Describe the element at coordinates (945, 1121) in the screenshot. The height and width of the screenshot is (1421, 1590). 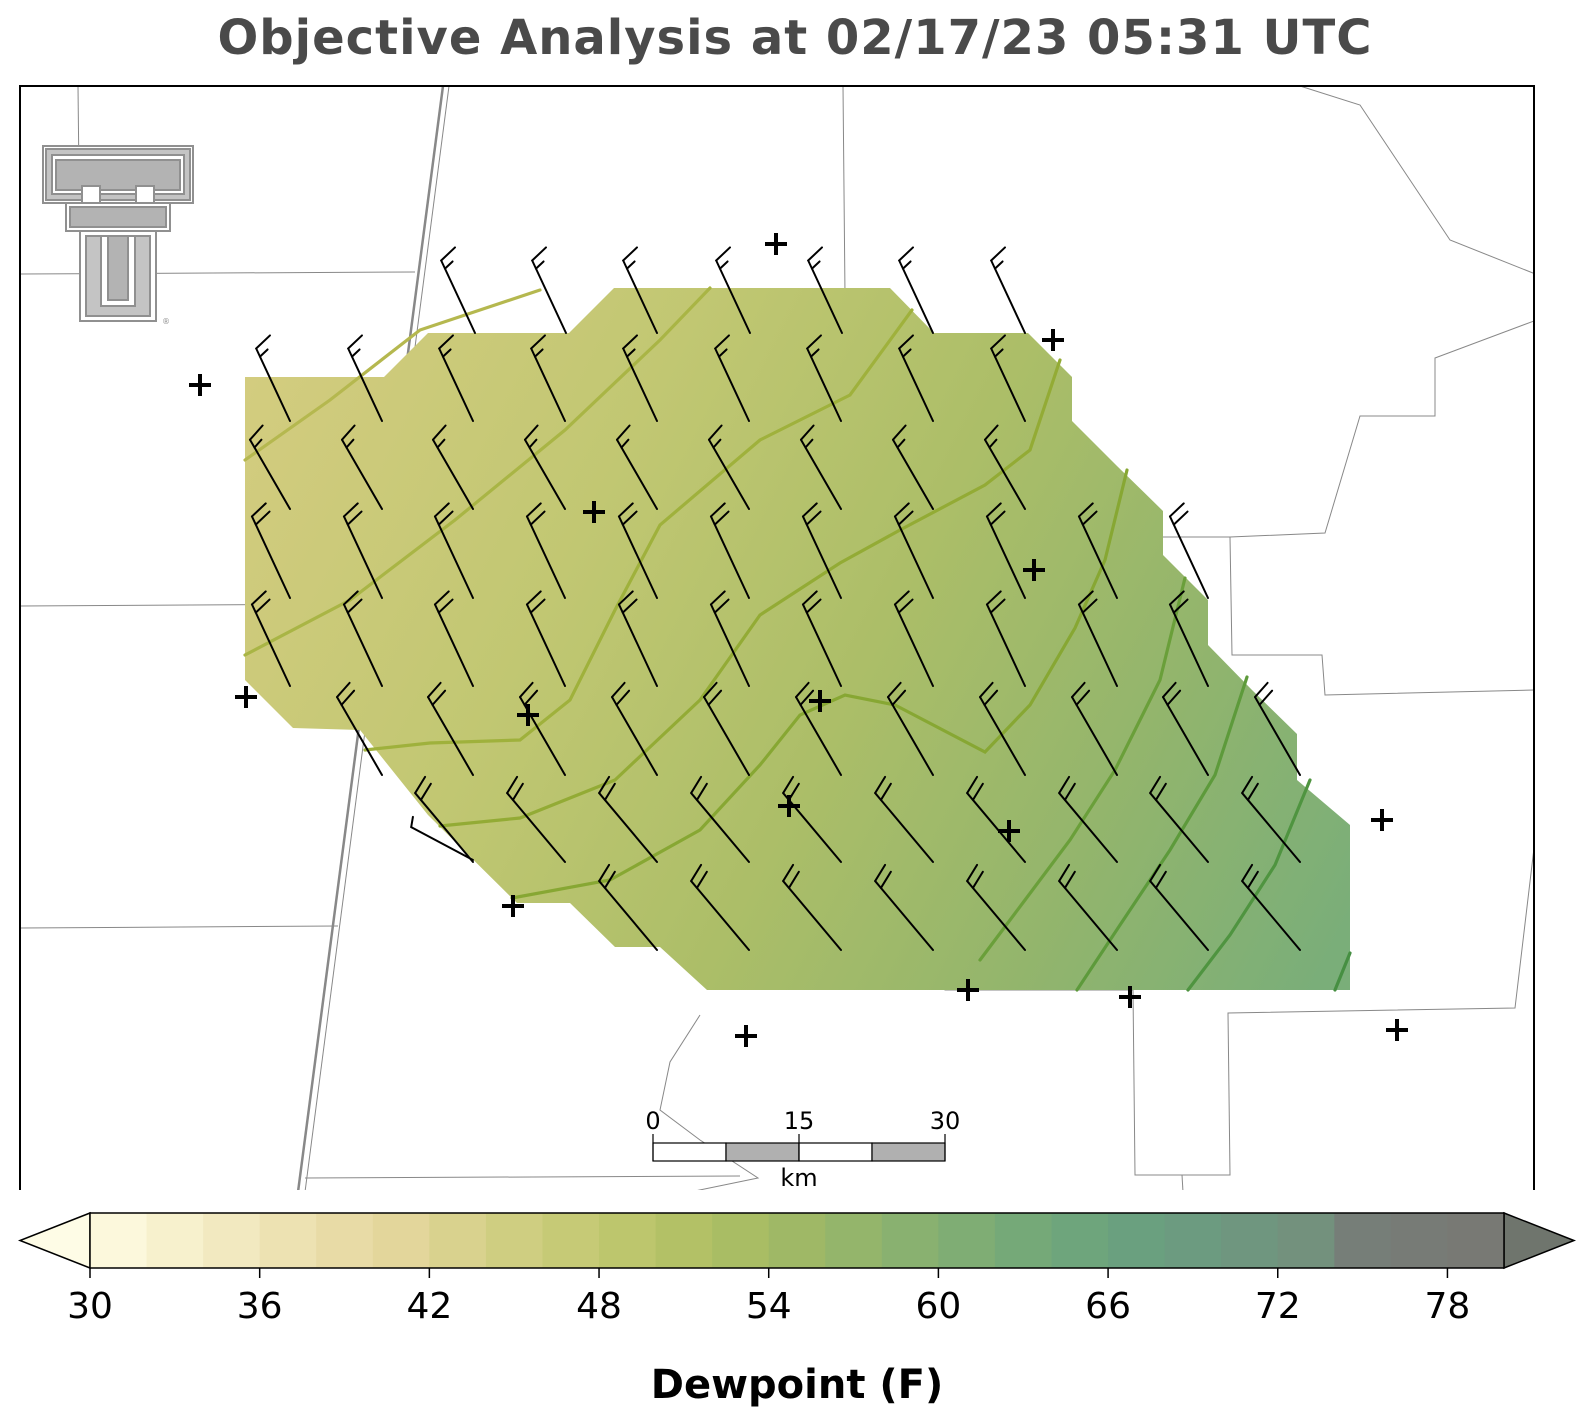
I see `scalebar-tick-30: 30` at that location.